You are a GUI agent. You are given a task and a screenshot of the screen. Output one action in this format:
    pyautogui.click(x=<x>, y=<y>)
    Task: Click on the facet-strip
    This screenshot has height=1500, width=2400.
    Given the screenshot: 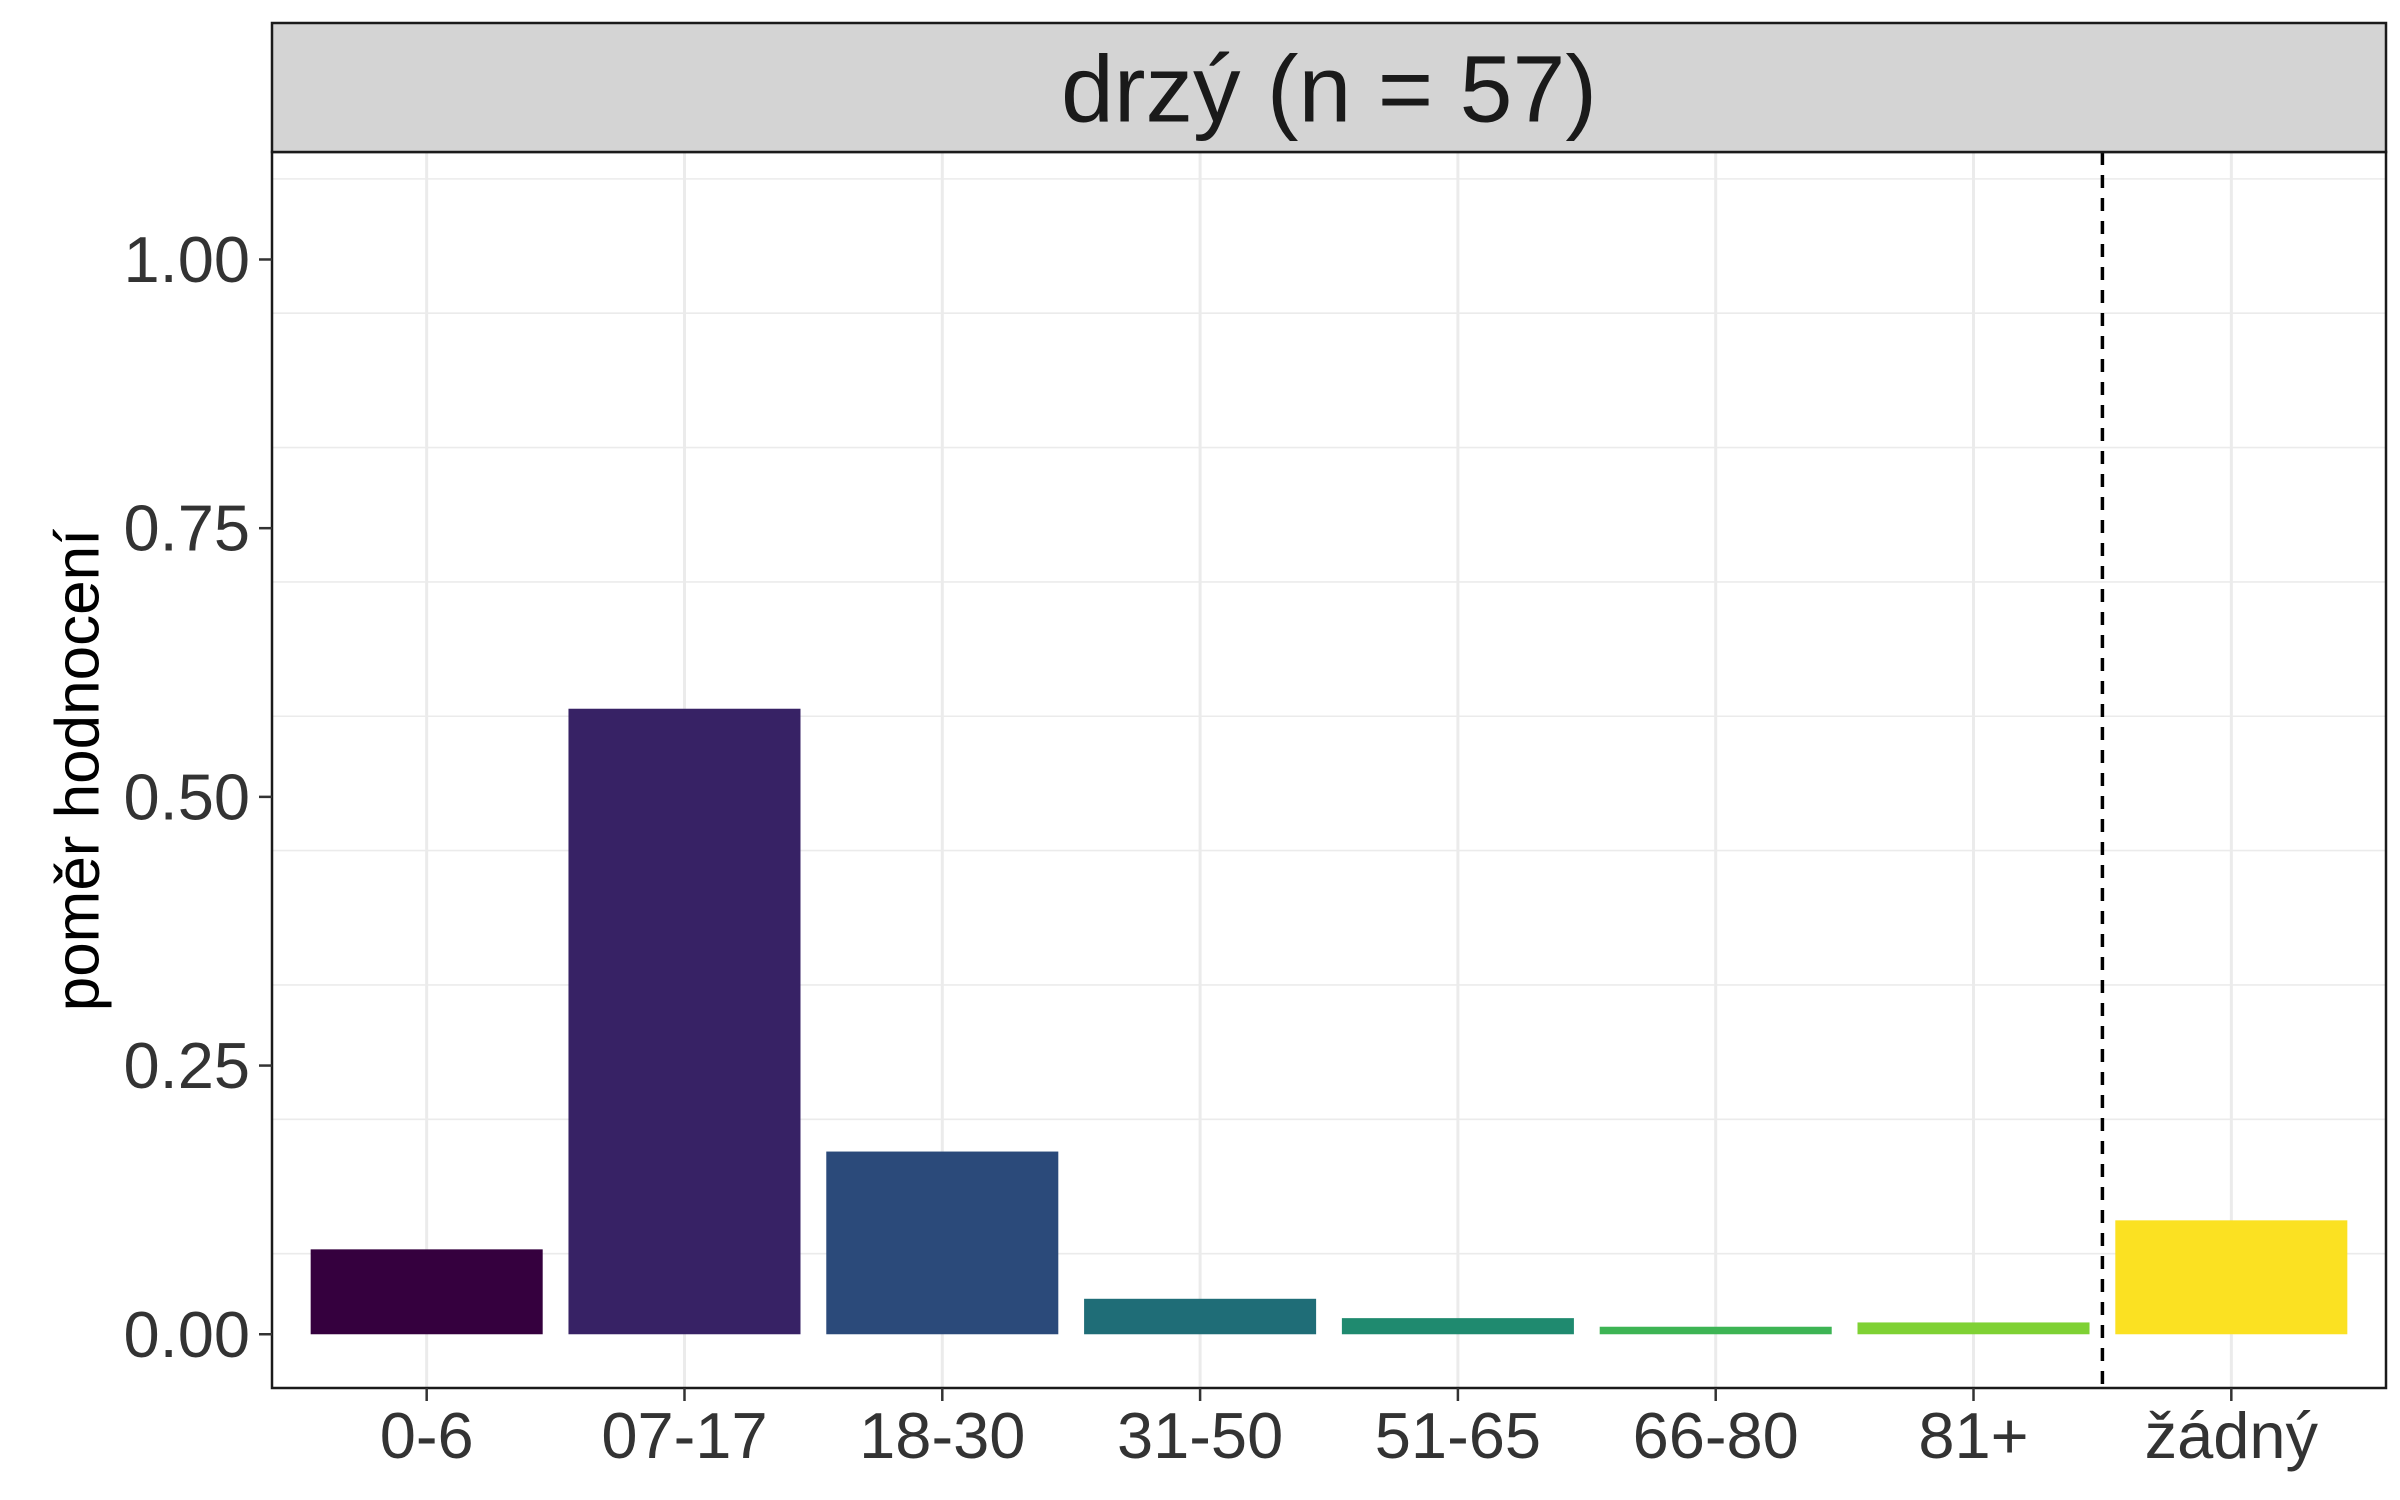 What is the action you would take?
    pyautogui.click(x=1329, y=87)
    